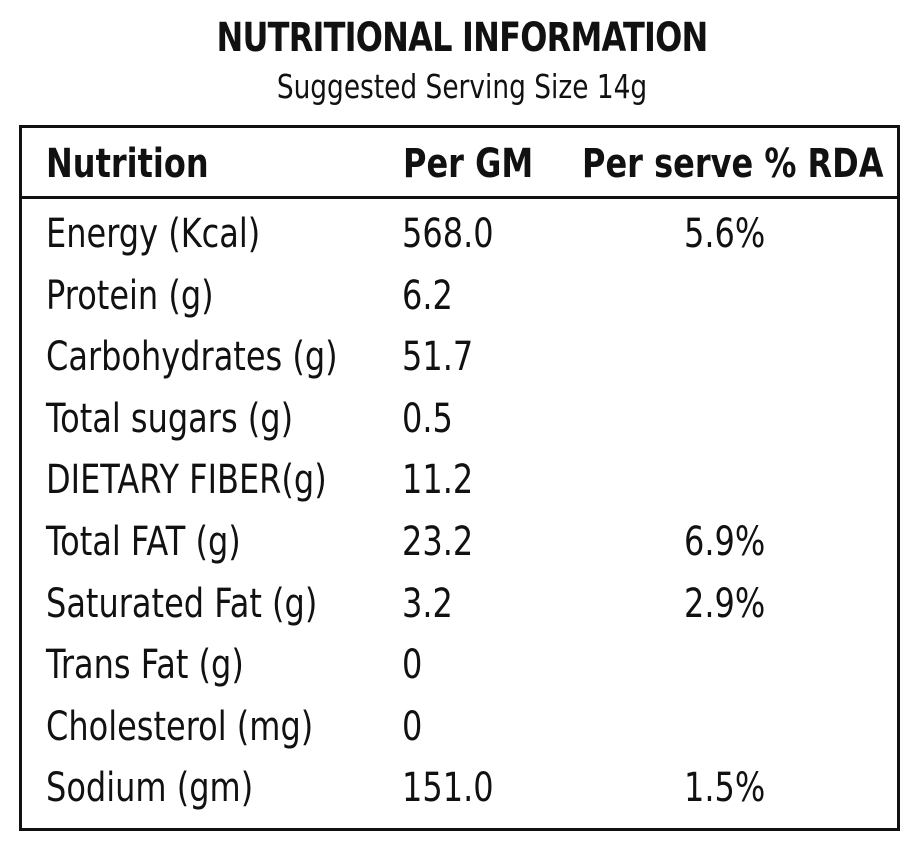  What do you see at coordinates (438, 541) in the screenshot?
I see `per-gm-value: 23.2` at bounding box center [438, 541].